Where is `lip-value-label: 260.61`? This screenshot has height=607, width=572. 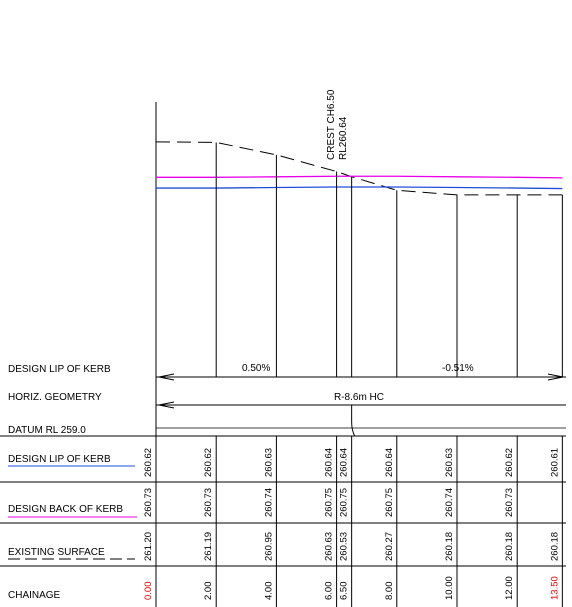
lip-value-label: 260.61 is located at coordinates (554, 462).